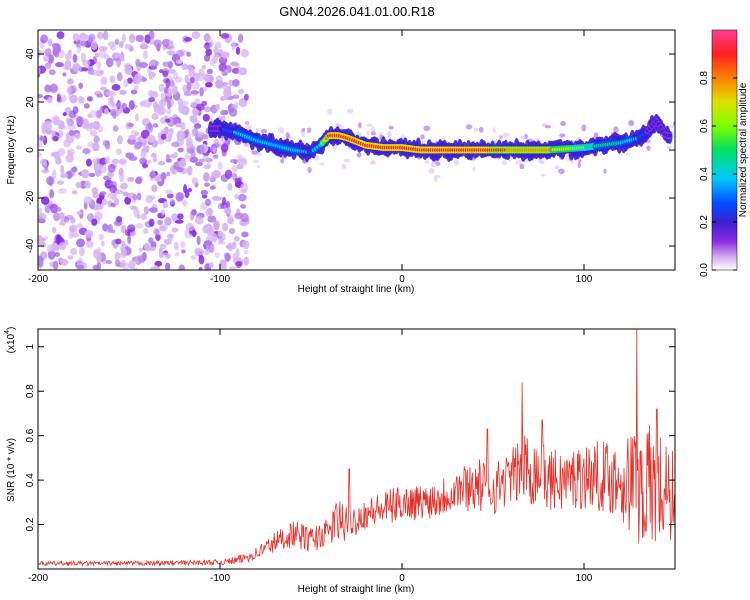 This screenshot has height=600, width=750. I want to click on scale-exponent: 4, so click(7, 332).